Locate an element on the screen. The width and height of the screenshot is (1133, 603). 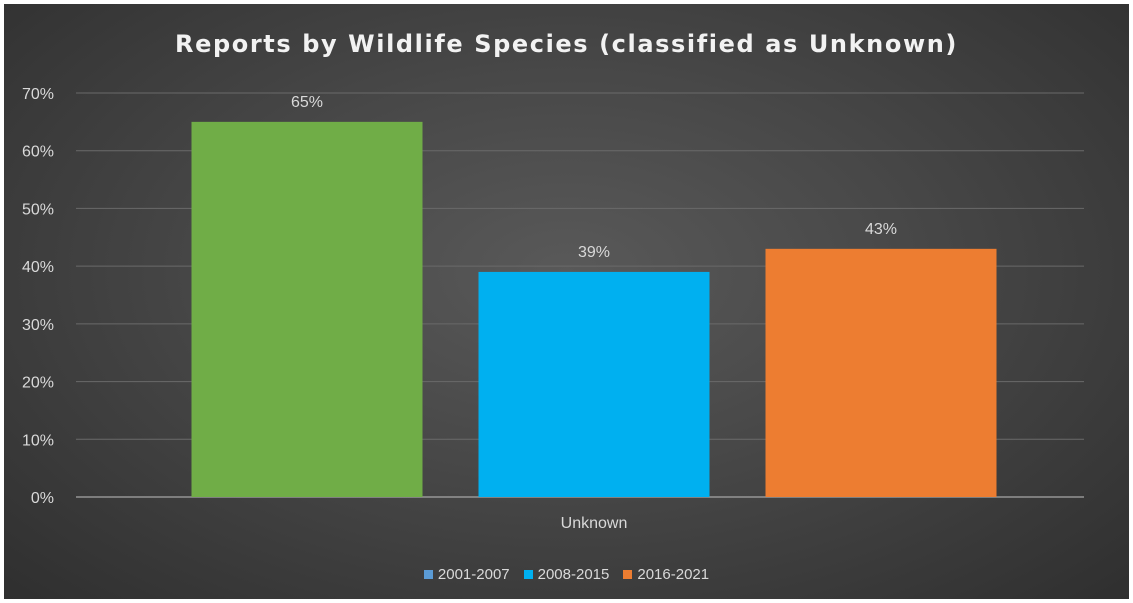
legend: 2001-2007 2008-2015 2016-2021 is located at coordinates (566, 574).